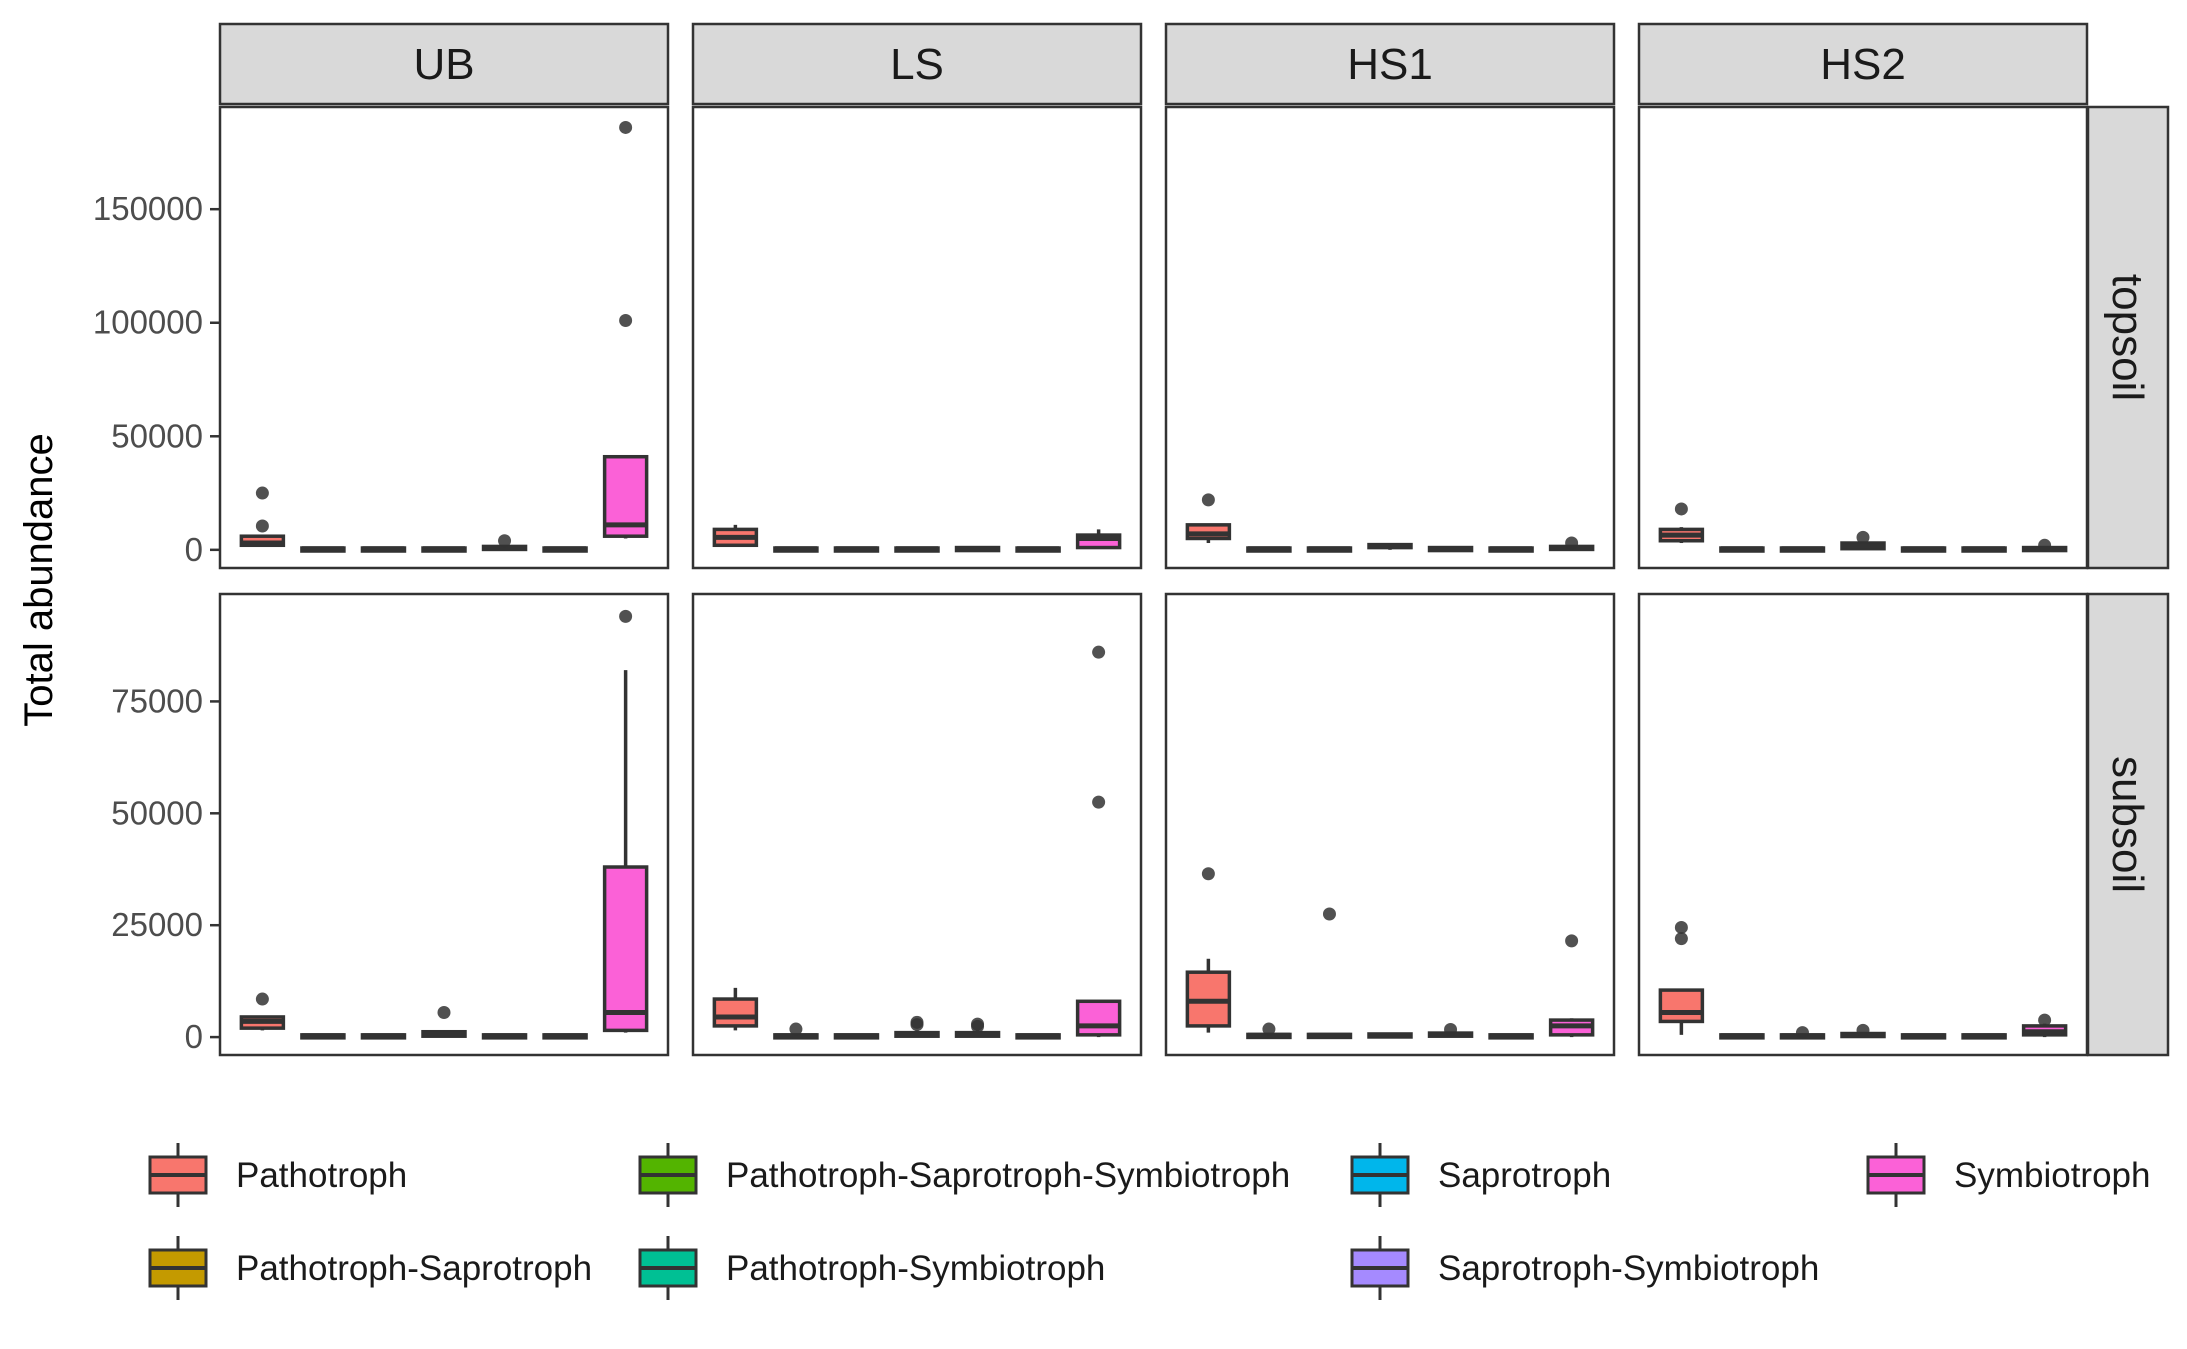 The height and width of the screenshot is (1349, 2187). What do you see at coordinates (2127, 824) in the screenshot?
I see `strip-label-subsoil: subsoil` at bounding box center [2127, 824].